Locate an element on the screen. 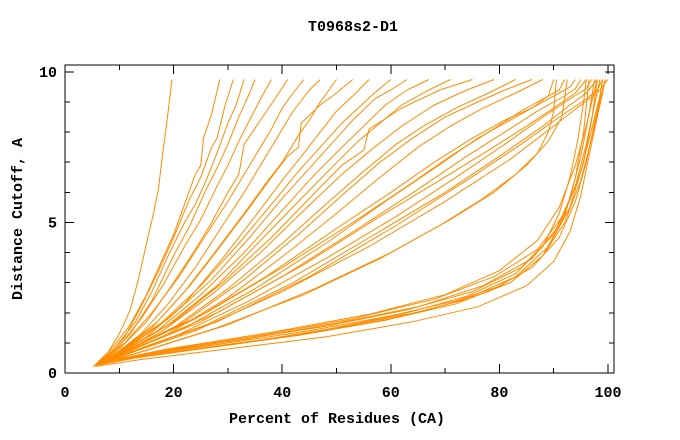 This screenshot has width=680, height=440. x-tick-label: 80 is located at coordinates (499, 393).